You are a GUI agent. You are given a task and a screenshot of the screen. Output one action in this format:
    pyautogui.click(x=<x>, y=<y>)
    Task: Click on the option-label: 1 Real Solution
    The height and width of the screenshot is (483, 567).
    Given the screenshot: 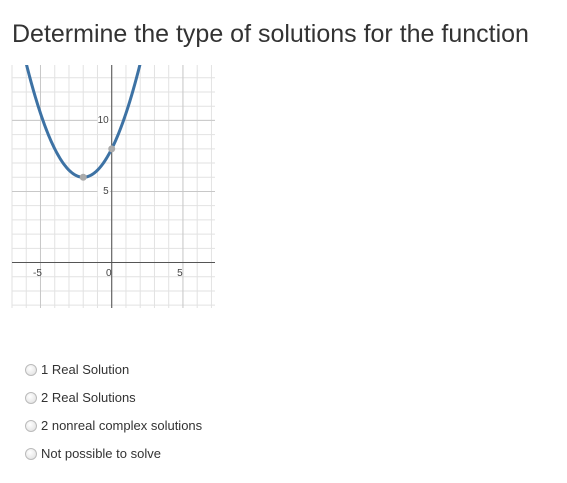 What is the action you would take?
    pyautogui.click(x=85, y=369)
    